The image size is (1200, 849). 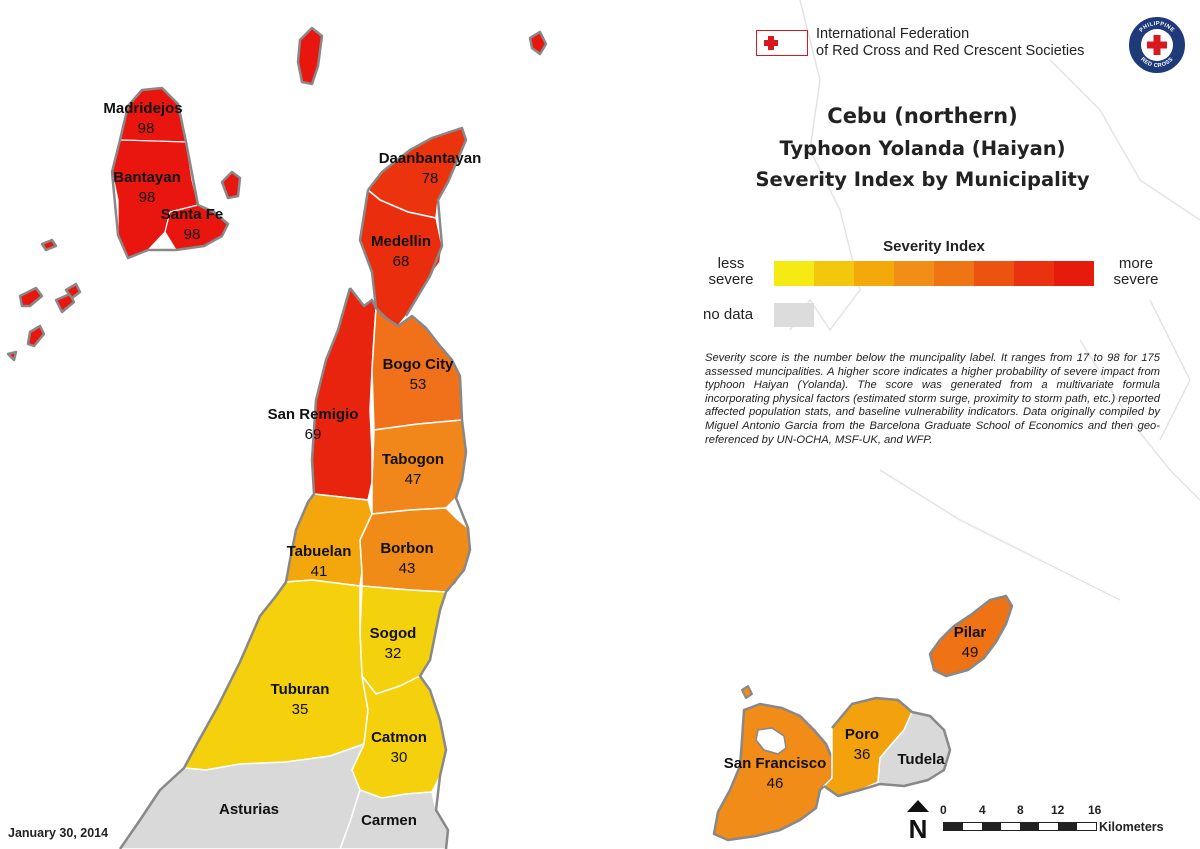 I want to click on score-catmon: 30, so click(x=399, y=757).